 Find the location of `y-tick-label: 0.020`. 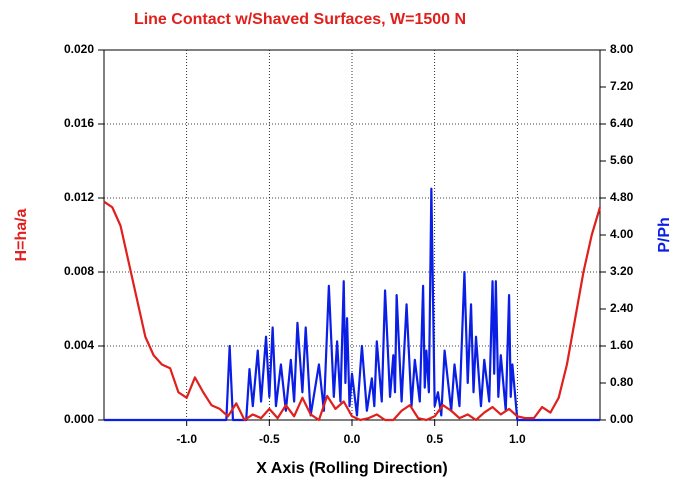

y-tick-label: 0.020 is located at coordinates (79, 49).